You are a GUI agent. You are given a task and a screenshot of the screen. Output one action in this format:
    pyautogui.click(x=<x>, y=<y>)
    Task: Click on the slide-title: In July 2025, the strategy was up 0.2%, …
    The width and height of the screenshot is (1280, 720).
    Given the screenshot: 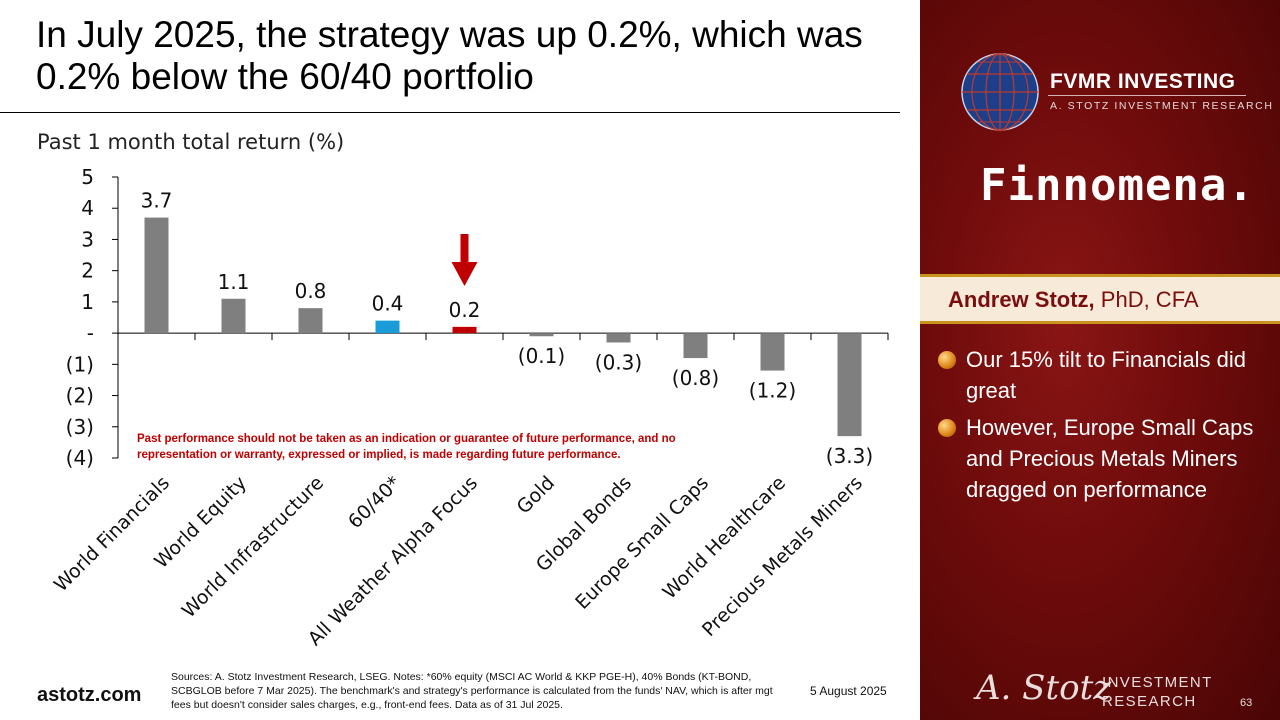 What is the action you would take?
    pyautogui.click(x=449, y=55)
    